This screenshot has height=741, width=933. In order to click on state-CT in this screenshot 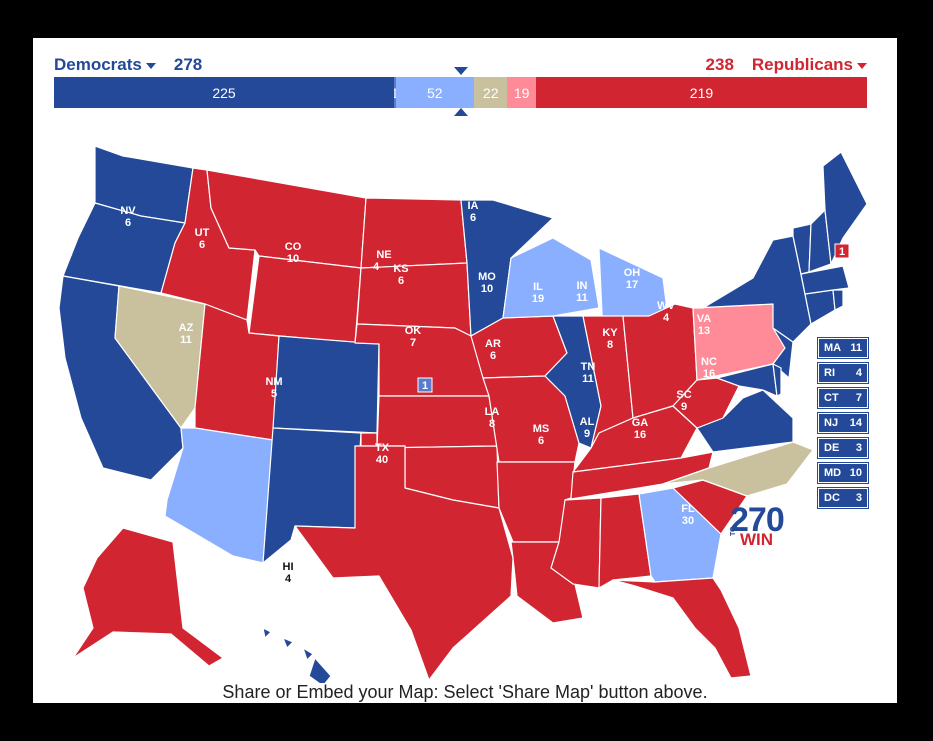, I will do `click(820, 307)`.